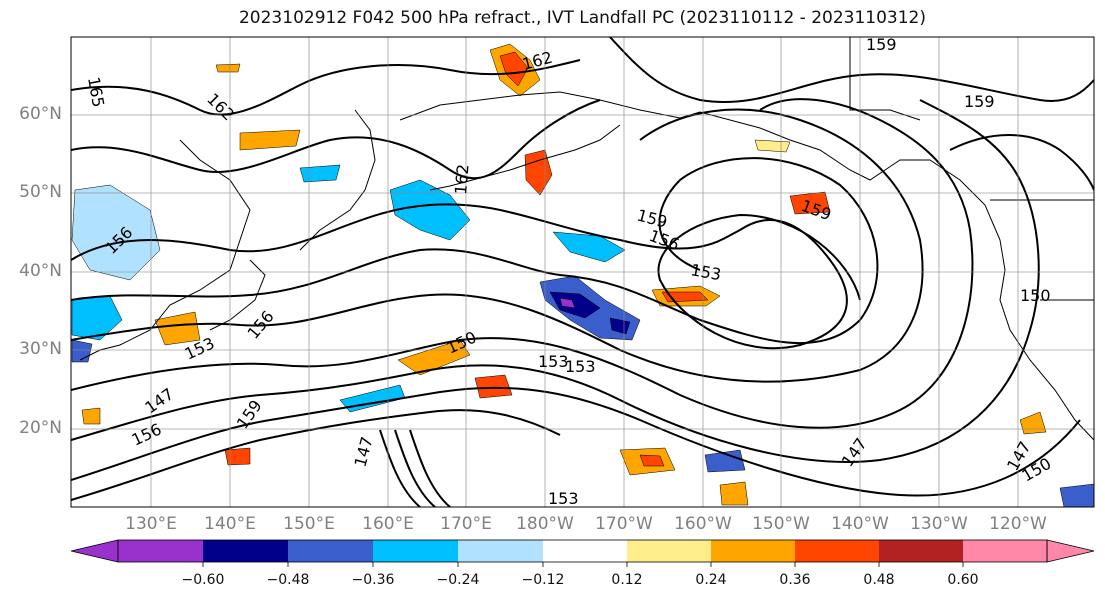 Image resolution: width=1105 pixels, height=601 pixels. I want to click on contour-label: 162, so click(462, 179).